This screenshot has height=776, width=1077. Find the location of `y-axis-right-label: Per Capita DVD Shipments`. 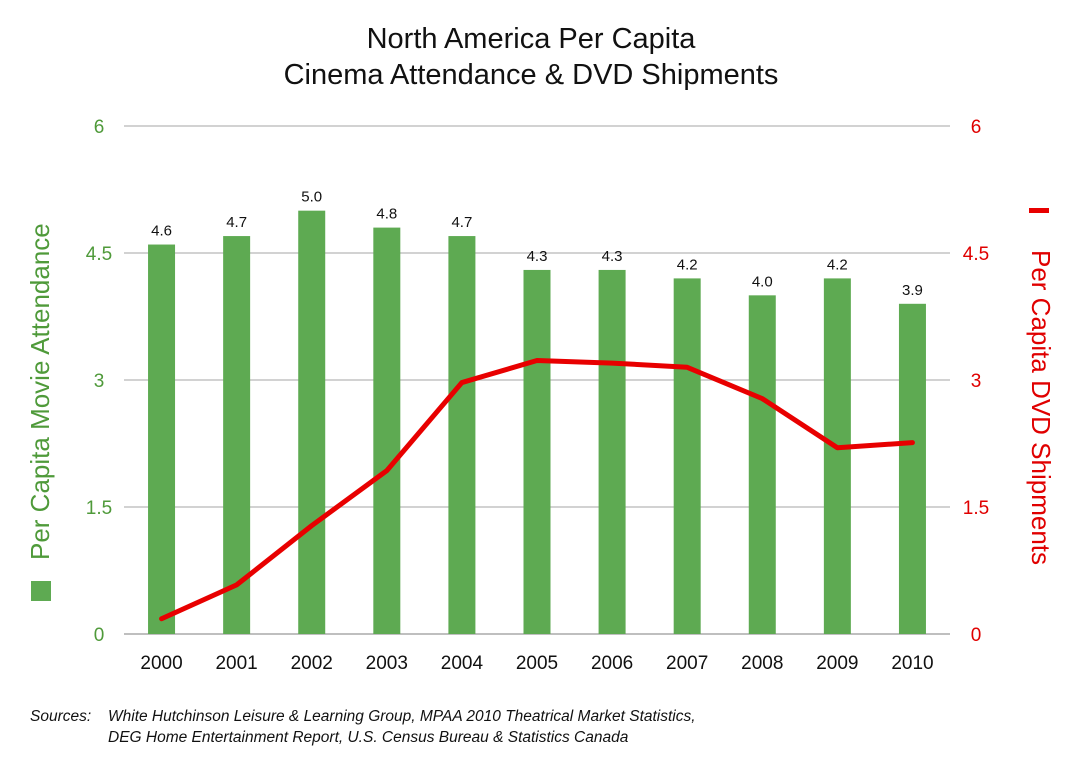

y-axis-right-label: Per Capita DVD Shipments is located at coordinates (1041, 407).